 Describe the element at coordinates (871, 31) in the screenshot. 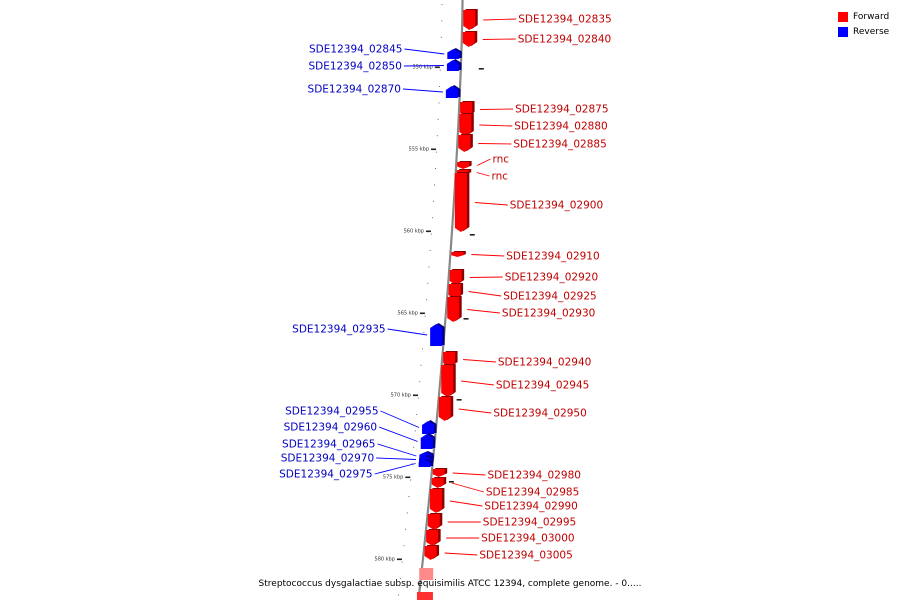

I see `legend-reverse-label: Reverse` at that location.